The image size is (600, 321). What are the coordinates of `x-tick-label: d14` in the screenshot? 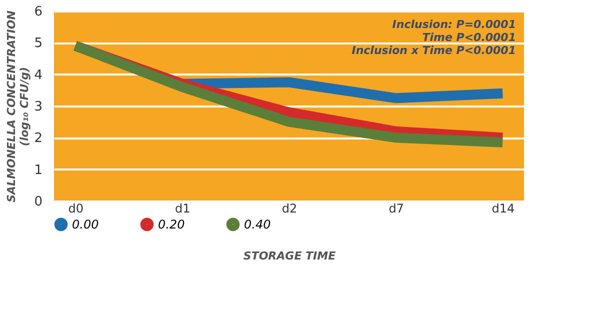 It's located at (503, 209).